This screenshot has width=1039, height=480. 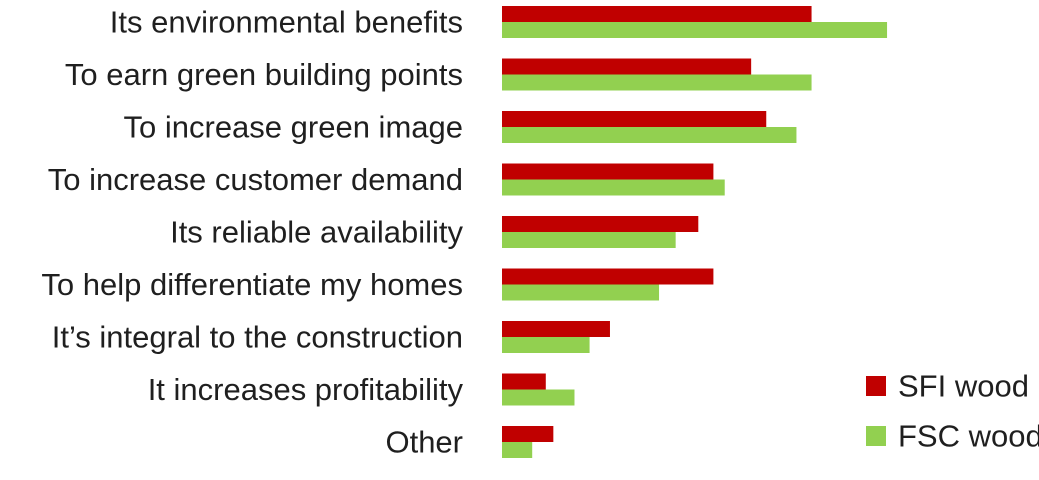 I want to click on bar-fsc-wood-to-increase-customer-demand, so click(x=613, y=187).